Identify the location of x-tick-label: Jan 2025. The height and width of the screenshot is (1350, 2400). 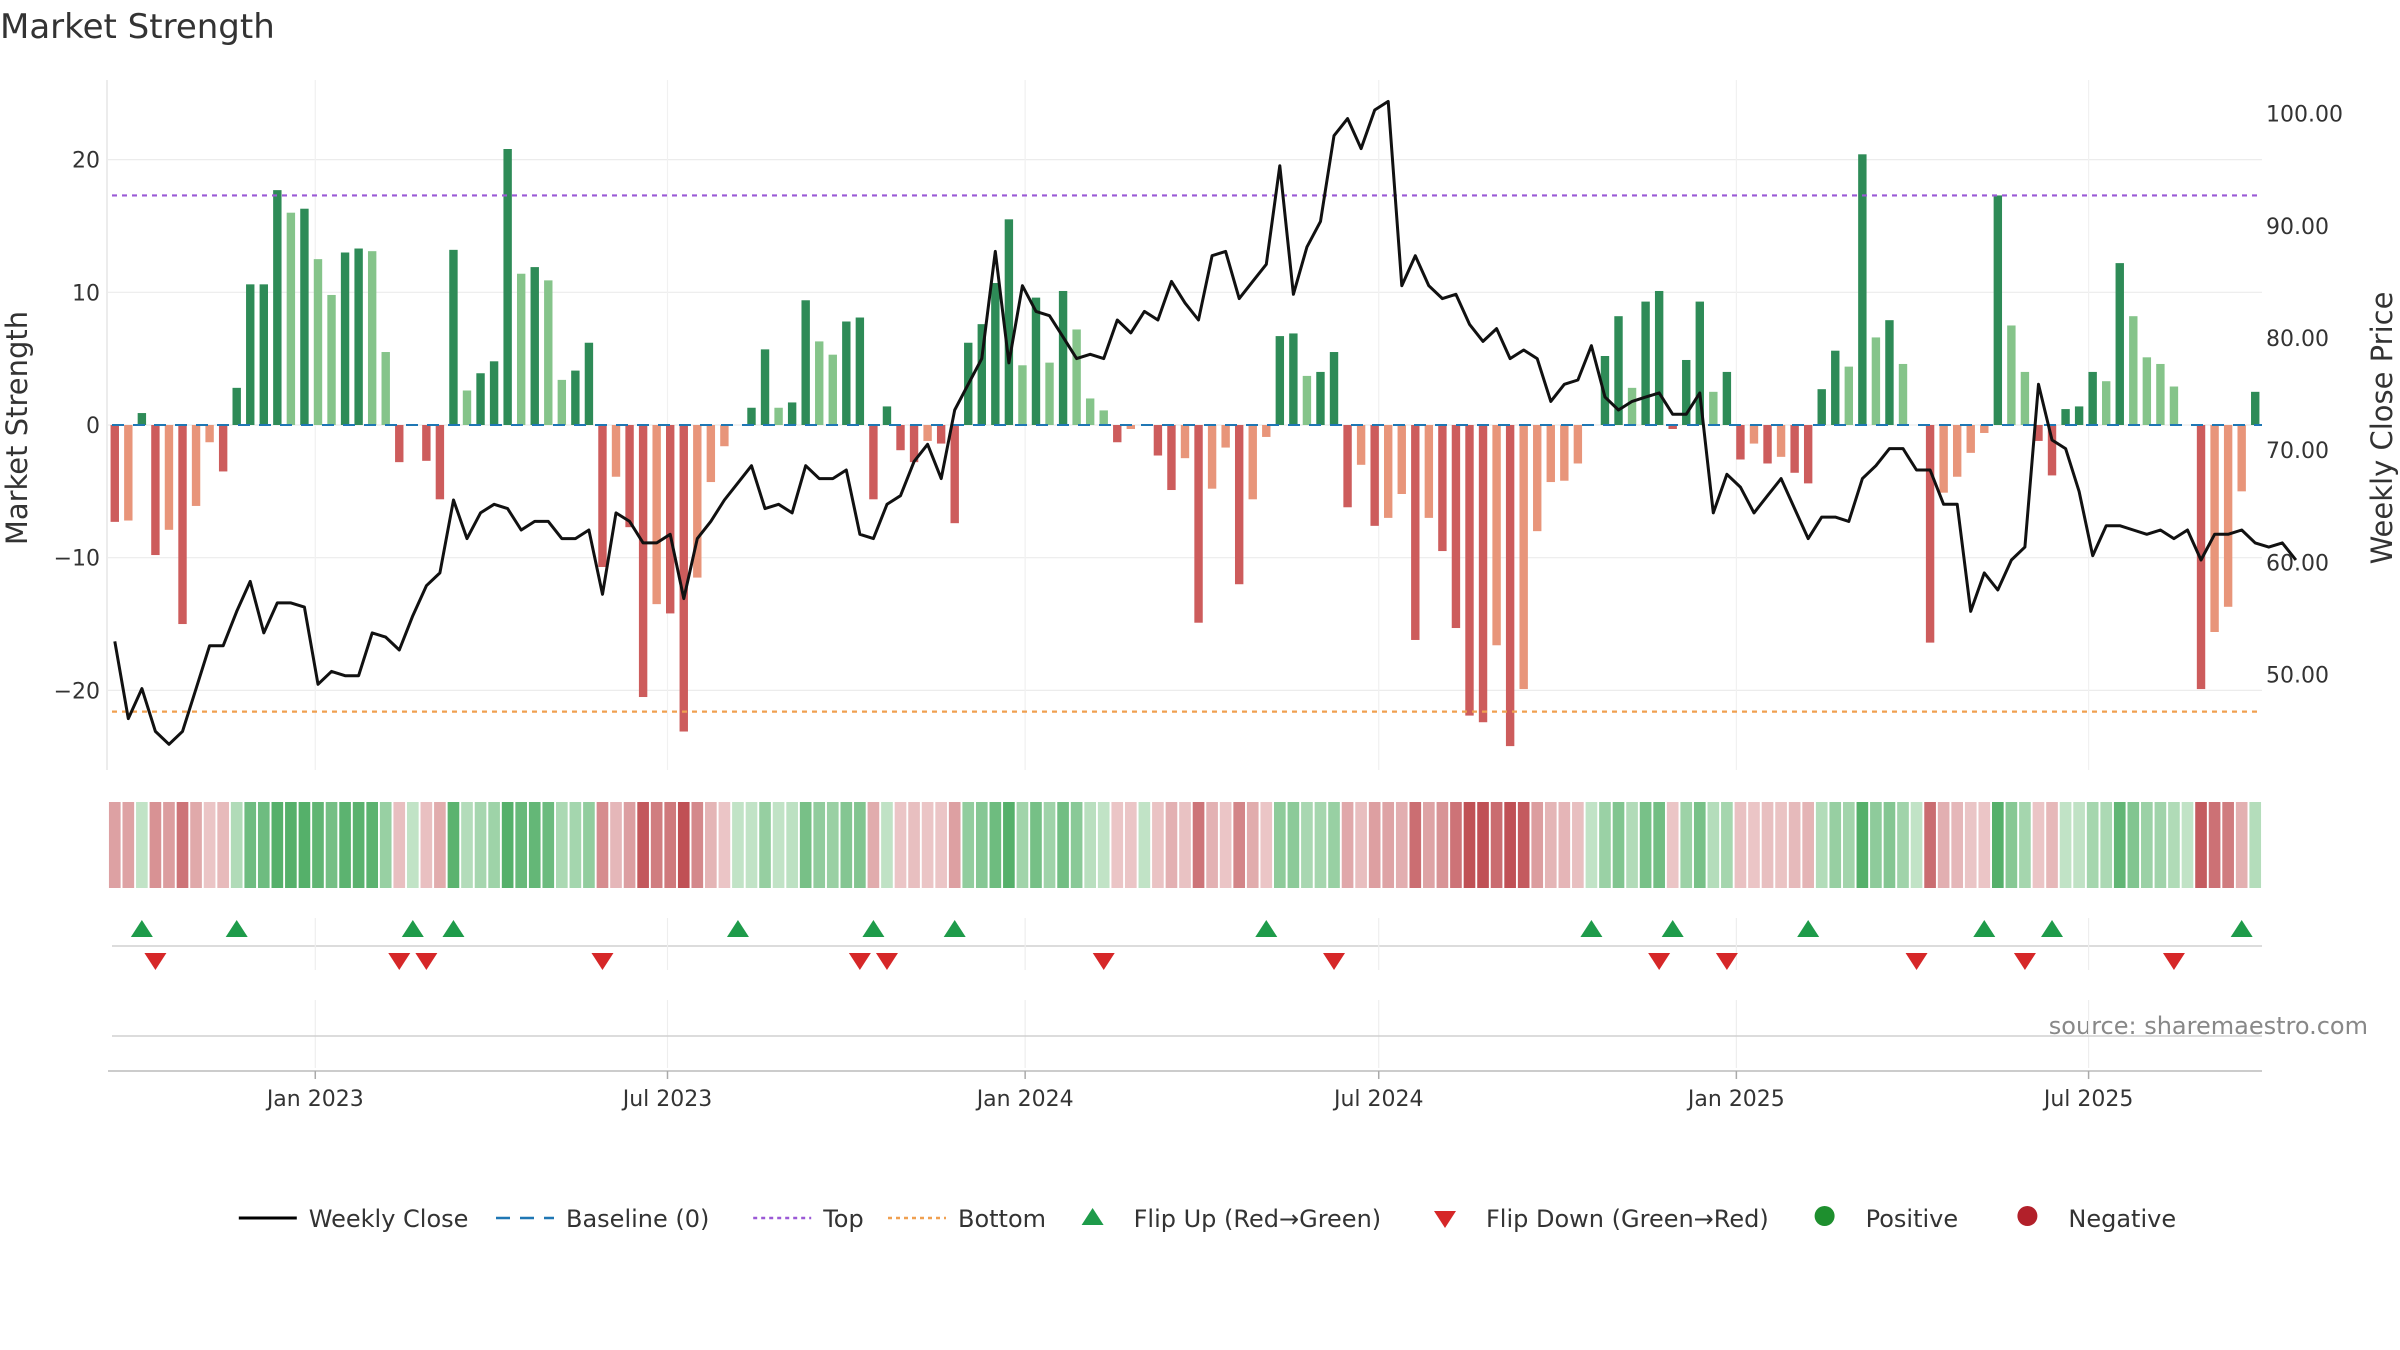
(1735, 1099).